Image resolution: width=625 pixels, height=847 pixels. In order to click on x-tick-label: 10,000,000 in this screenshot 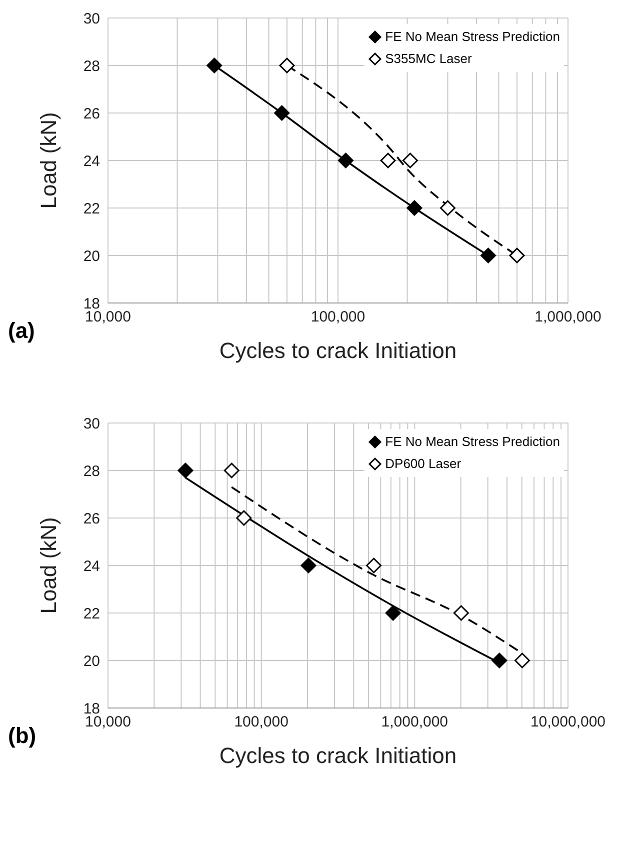, I will do `click(568, 722)`.